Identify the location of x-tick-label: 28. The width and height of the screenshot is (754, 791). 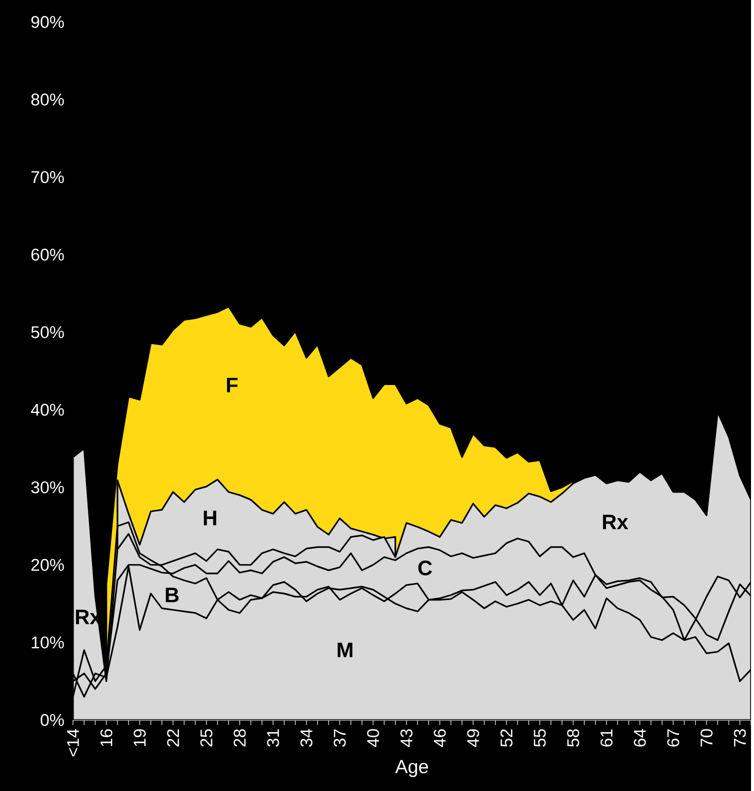
(240, 737).